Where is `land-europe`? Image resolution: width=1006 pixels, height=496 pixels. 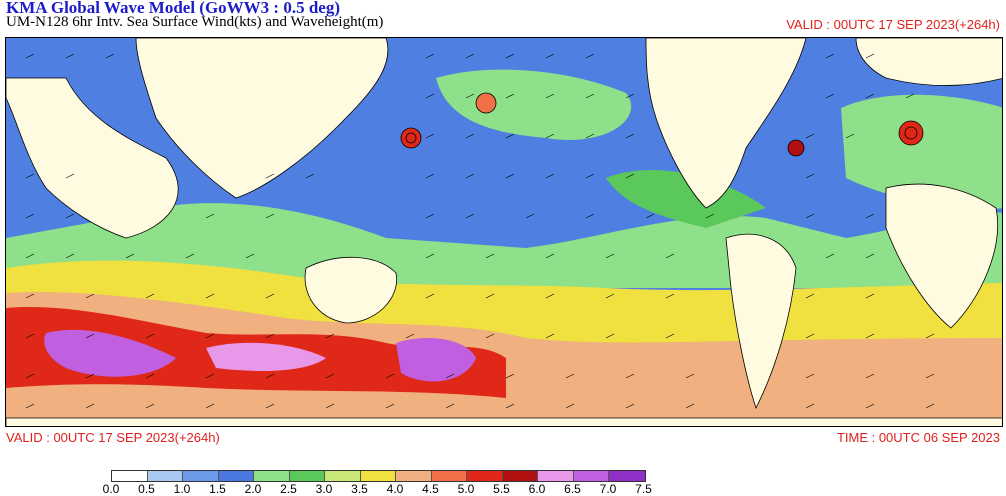 land-europe is located at coordinates (928, 62).